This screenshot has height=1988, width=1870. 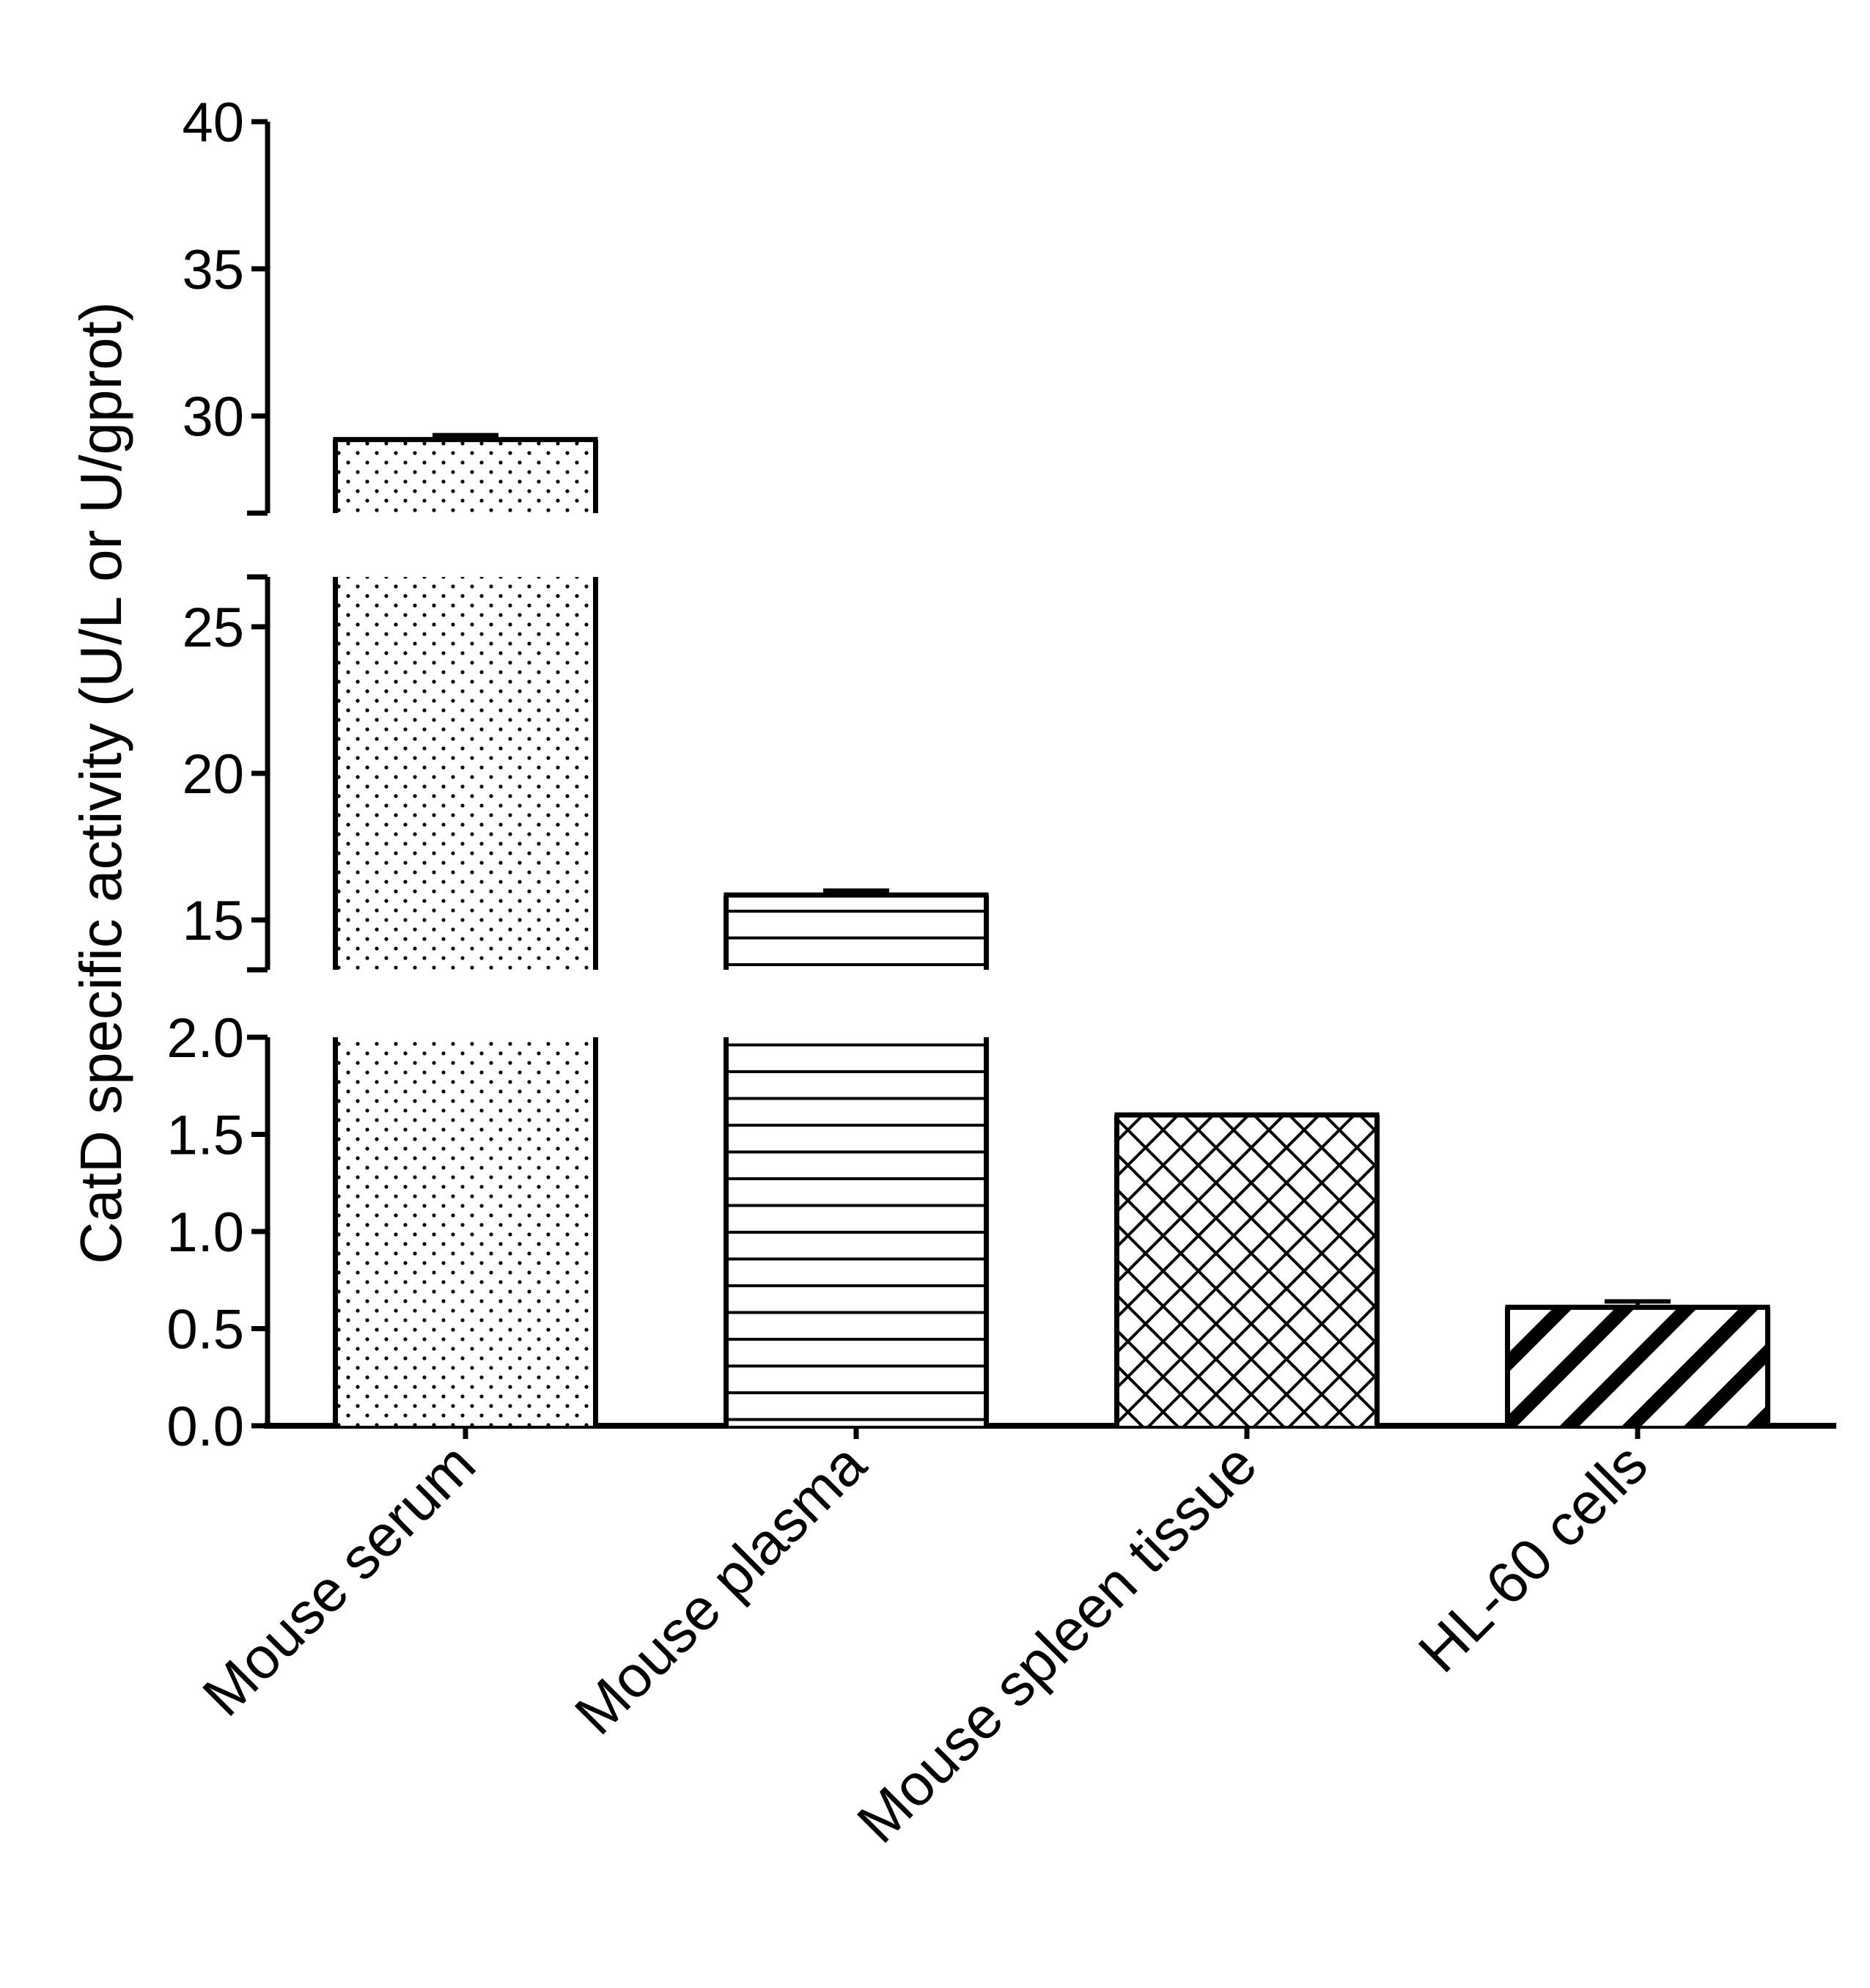 I want to click on y-tick-label: 40, so click(x=213, y=123).